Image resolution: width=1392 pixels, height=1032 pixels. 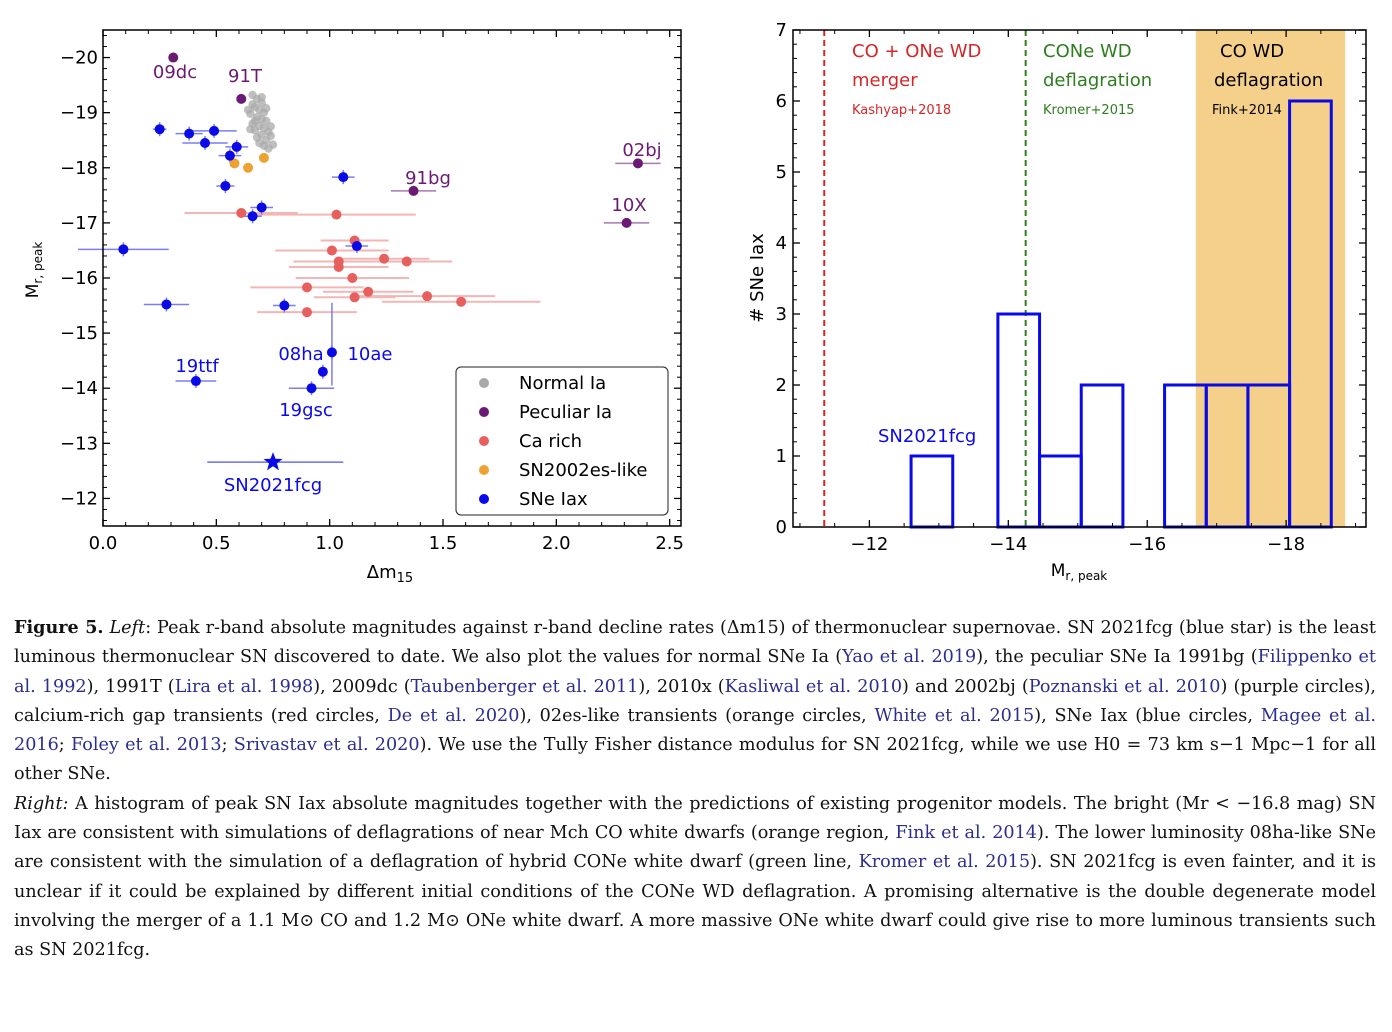 I want to click on label-09dc: 09dc, so click(x=175, y=72).